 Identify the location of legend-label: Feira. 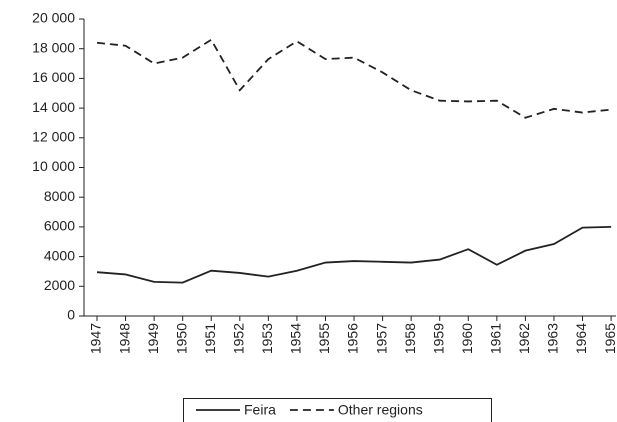
(260, 410).